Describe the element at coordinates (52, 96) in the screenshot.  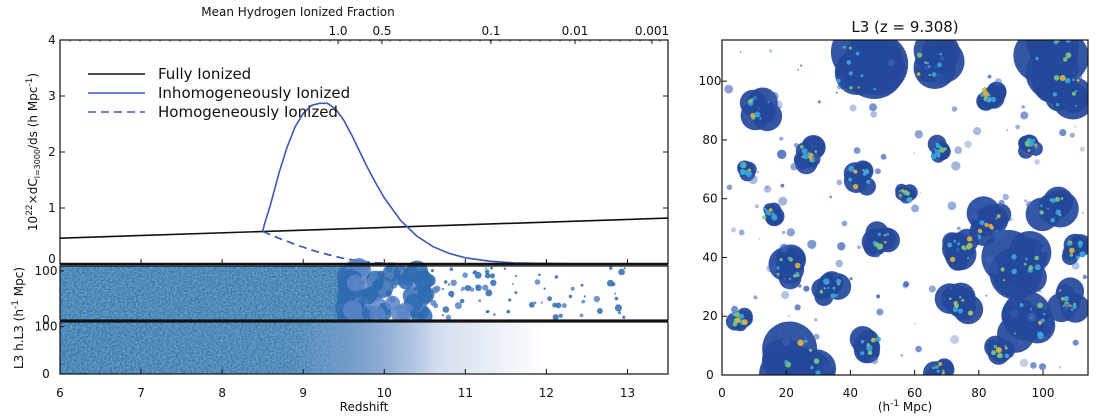
I see `y-tick-label: 3` at that location.